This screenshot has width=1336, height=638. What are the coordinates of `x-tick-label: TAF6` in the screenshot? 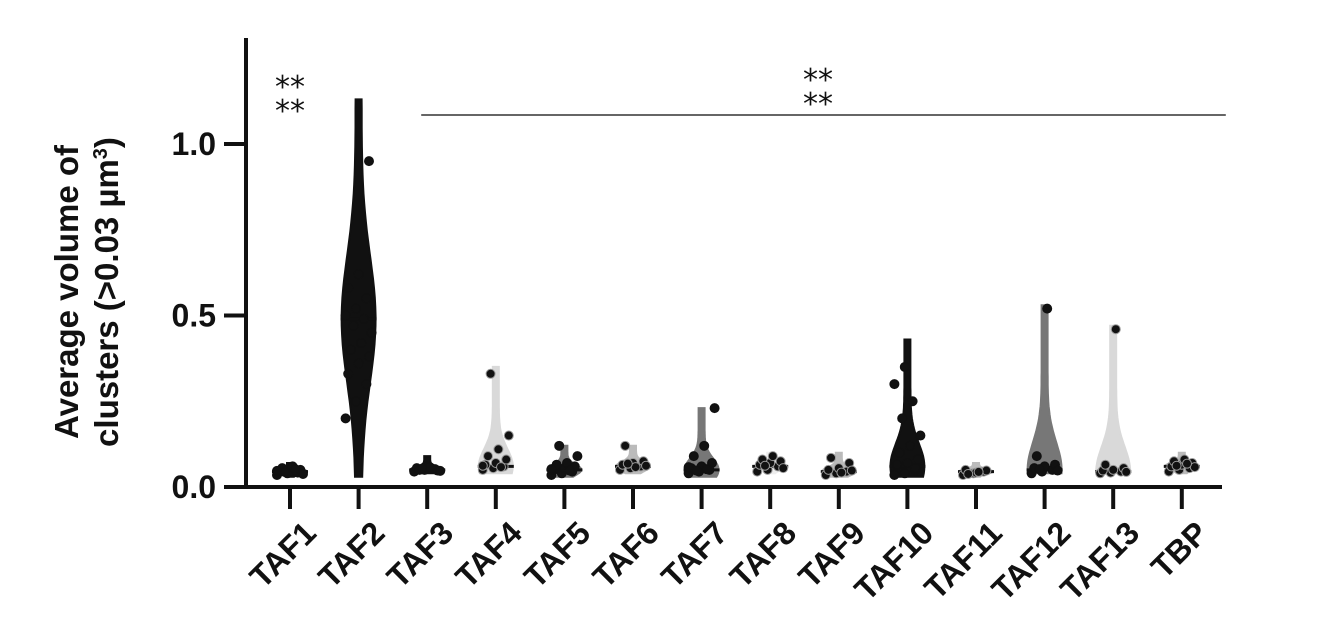 It's located at (626, 554).